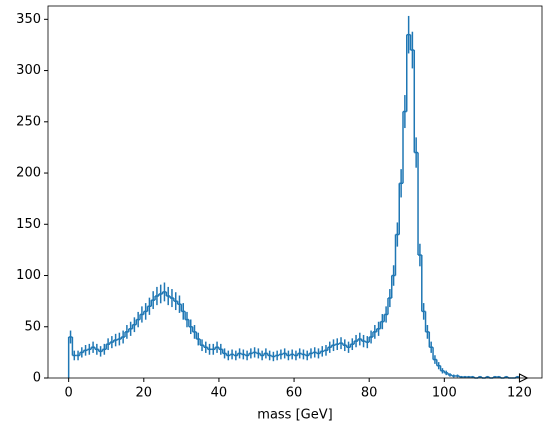 This screenshot has width=552, height=433. I want to click on y-tick-label: 50, so click(32, 326).